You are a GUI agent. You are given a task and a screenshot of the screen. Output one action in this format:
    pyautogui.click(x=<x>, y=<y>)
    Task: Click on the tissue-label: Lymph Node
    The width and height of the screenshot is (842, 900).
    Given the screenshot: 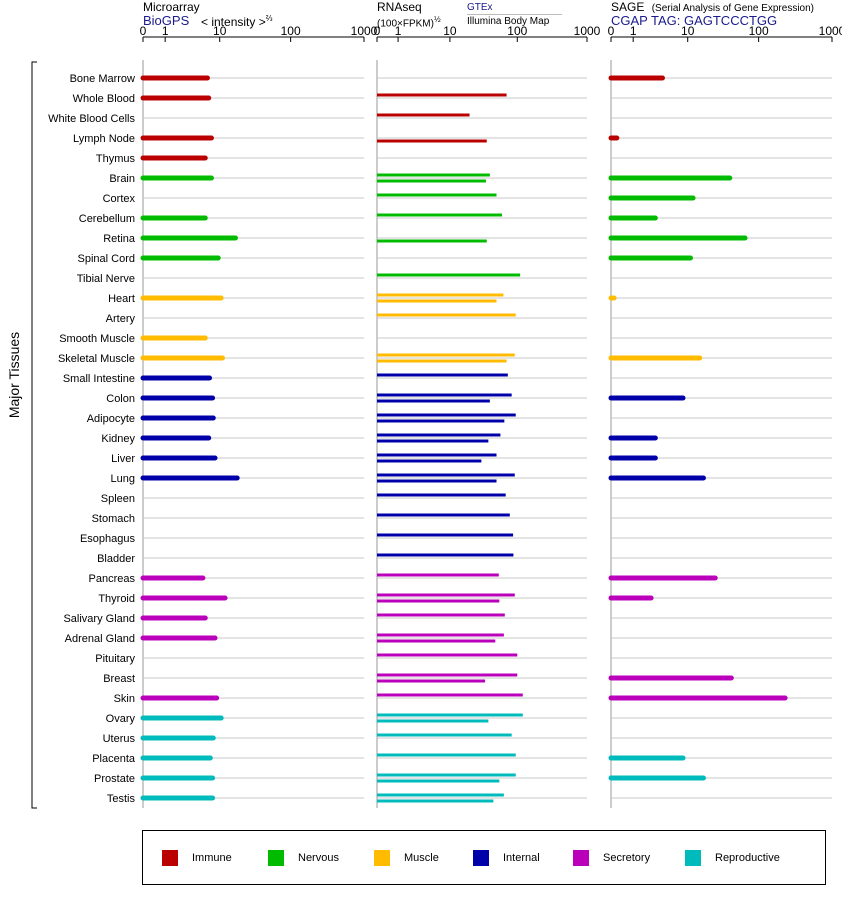 What is the action you would take?
    pyautogui.click(x=104, y=139)
    